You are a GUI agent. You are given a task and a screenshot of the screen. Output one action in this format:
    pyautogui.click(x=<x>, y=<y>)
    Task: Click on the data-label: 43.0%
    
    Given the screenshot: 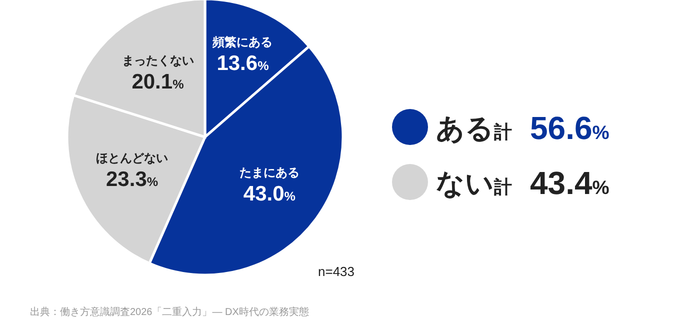 What is the action you would take?
    pyautogui.click(x=269, y=194)
    